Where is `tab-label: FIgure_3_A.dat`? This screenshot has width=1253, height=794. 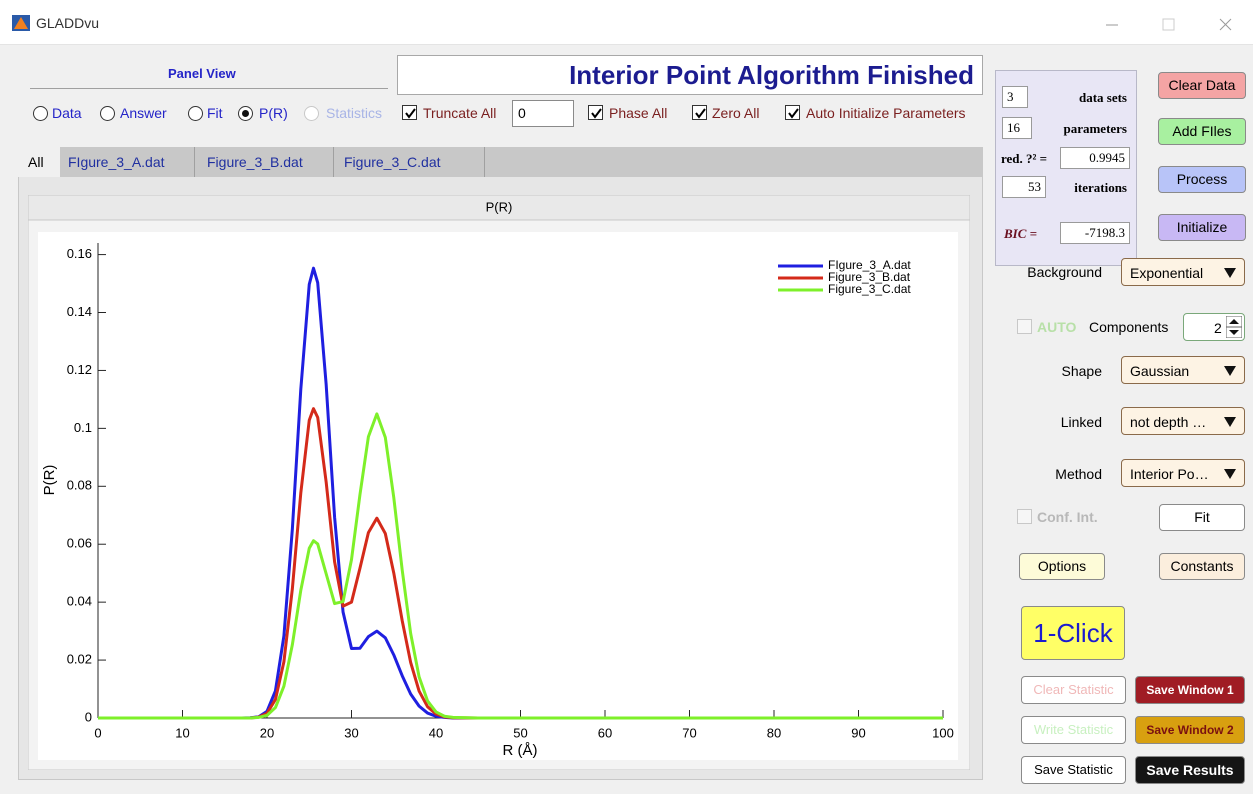
tab-label: FIgure_3_A.dat is located at coordinates (116, 162).